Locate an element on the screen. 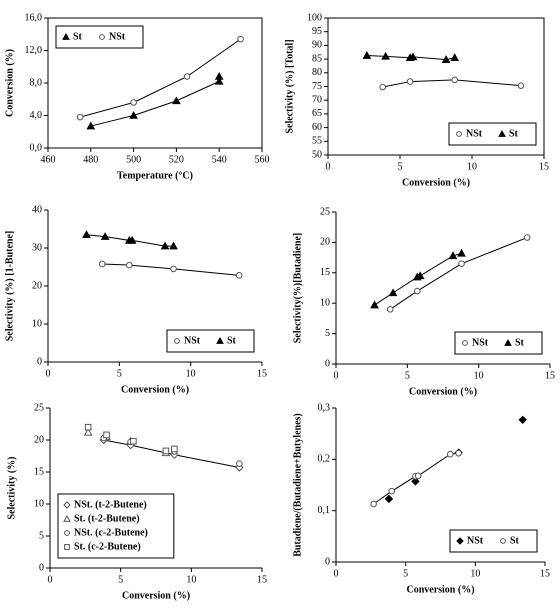 This screenshot has height=608, width=560. legend-label: NSt. (t-2-Butene) is located at coordinates (110, 504).